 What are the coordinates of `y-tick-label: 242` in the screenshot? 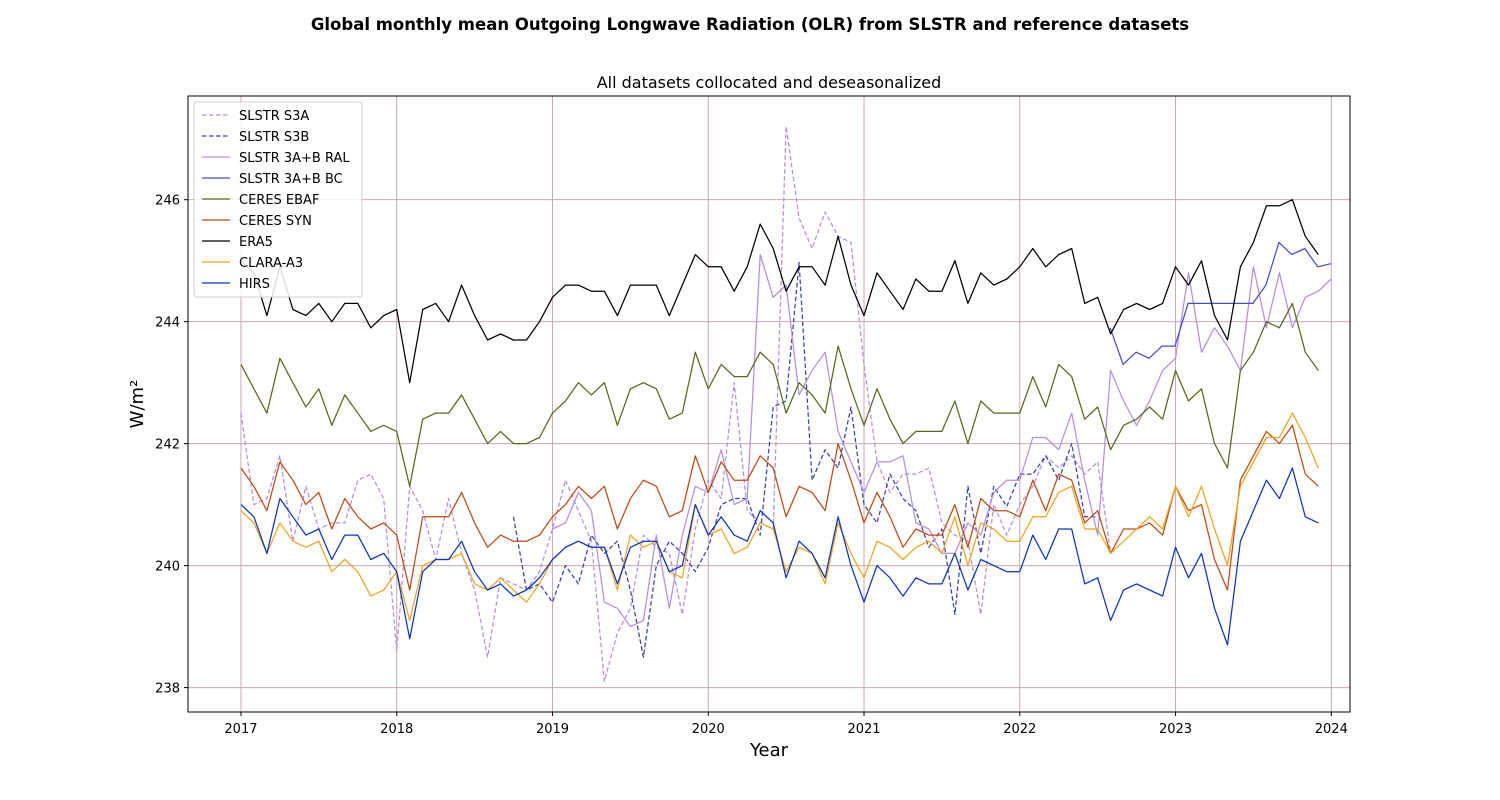 It's located at (167, 445).